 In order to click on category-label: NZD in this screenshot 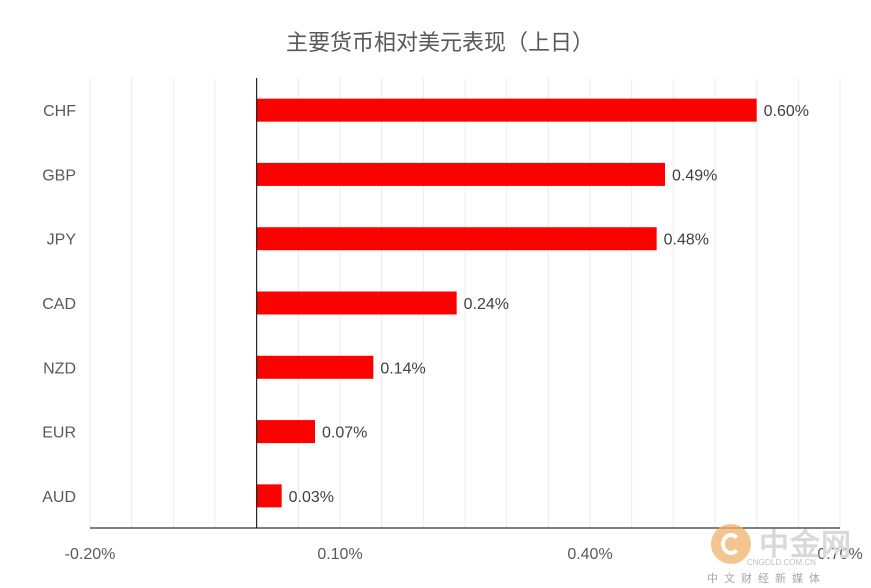, I will do `click(59, 368)`.